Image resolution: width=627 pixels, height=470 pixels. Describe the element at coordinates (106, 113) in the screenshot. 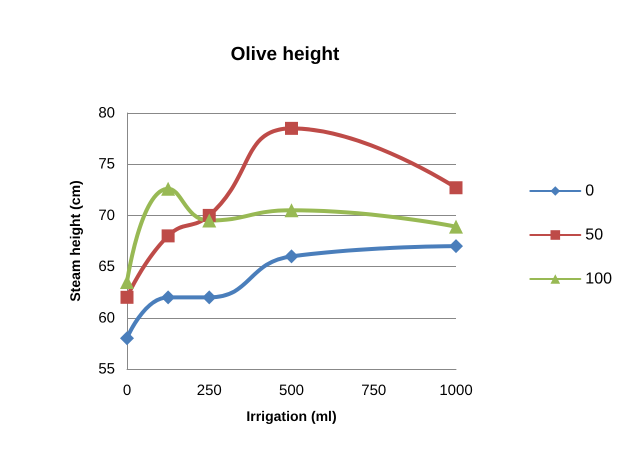

I see `y-tick-label: 80` at that location.